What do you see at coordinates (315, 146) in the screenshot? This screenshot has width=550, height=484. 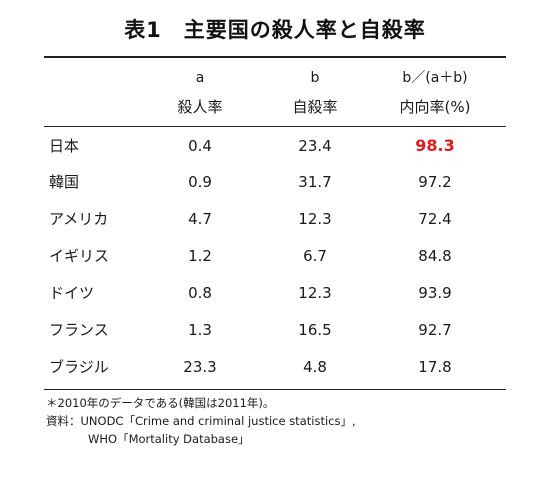 I see `row-suicide-rate: 23.4` at bounding box center [315, 146].